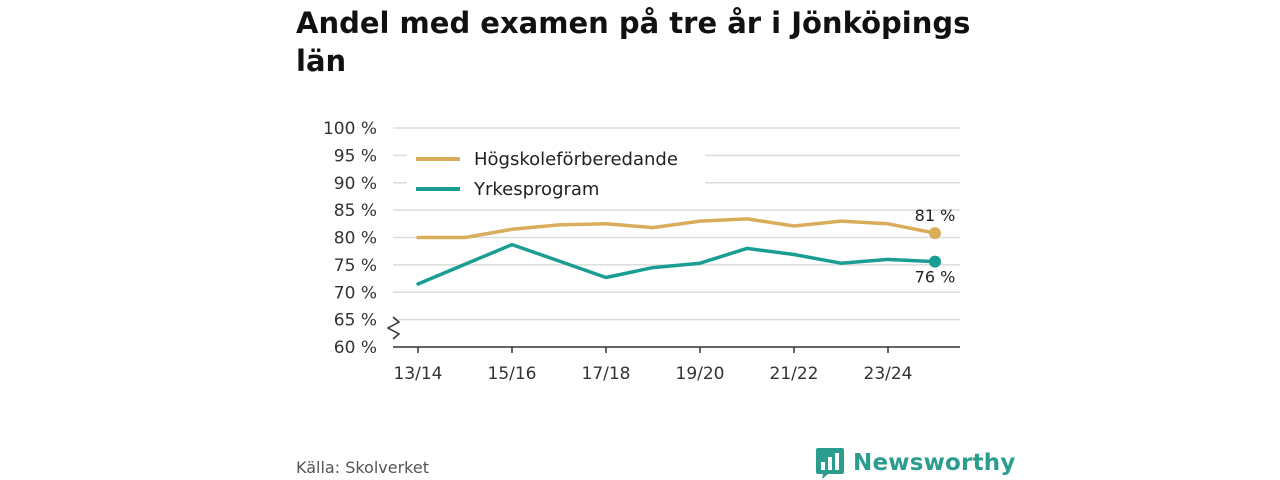 This screenshot has width=1280, height=480. Describe the element at coordinates (355, 266) in the screenshot. I see `y-tick-label: 75 %` at that location.